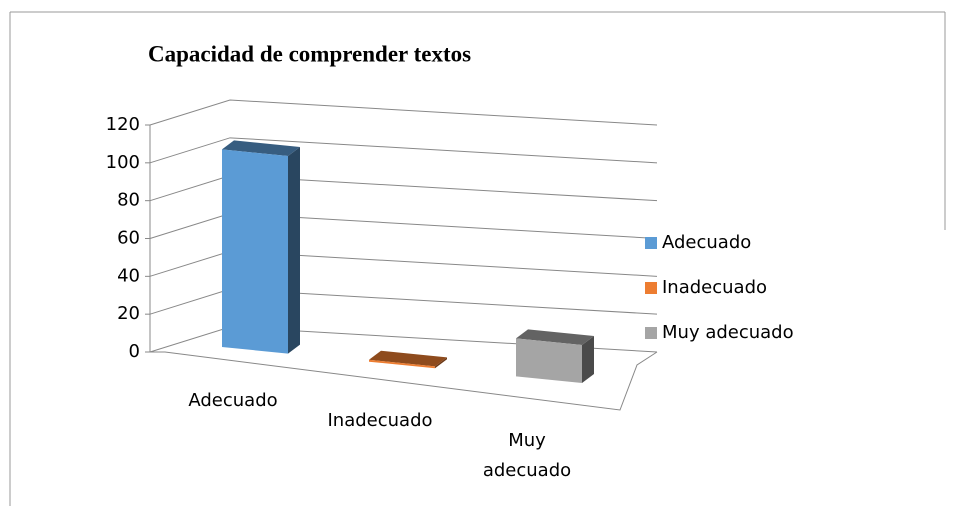 The width and height of the screenshot is (957, 506). What do you see at coordinates (706, 242) in the screenshot?
I see `legend-label: Adecuado` at bounding box center [706, 242].